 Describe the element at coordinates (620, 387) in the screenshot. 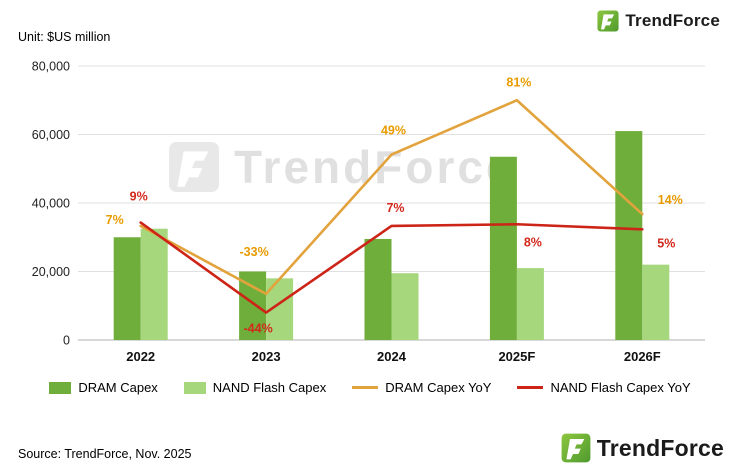

I see `legend-label: NAND Flash Capex YoY` at that location.